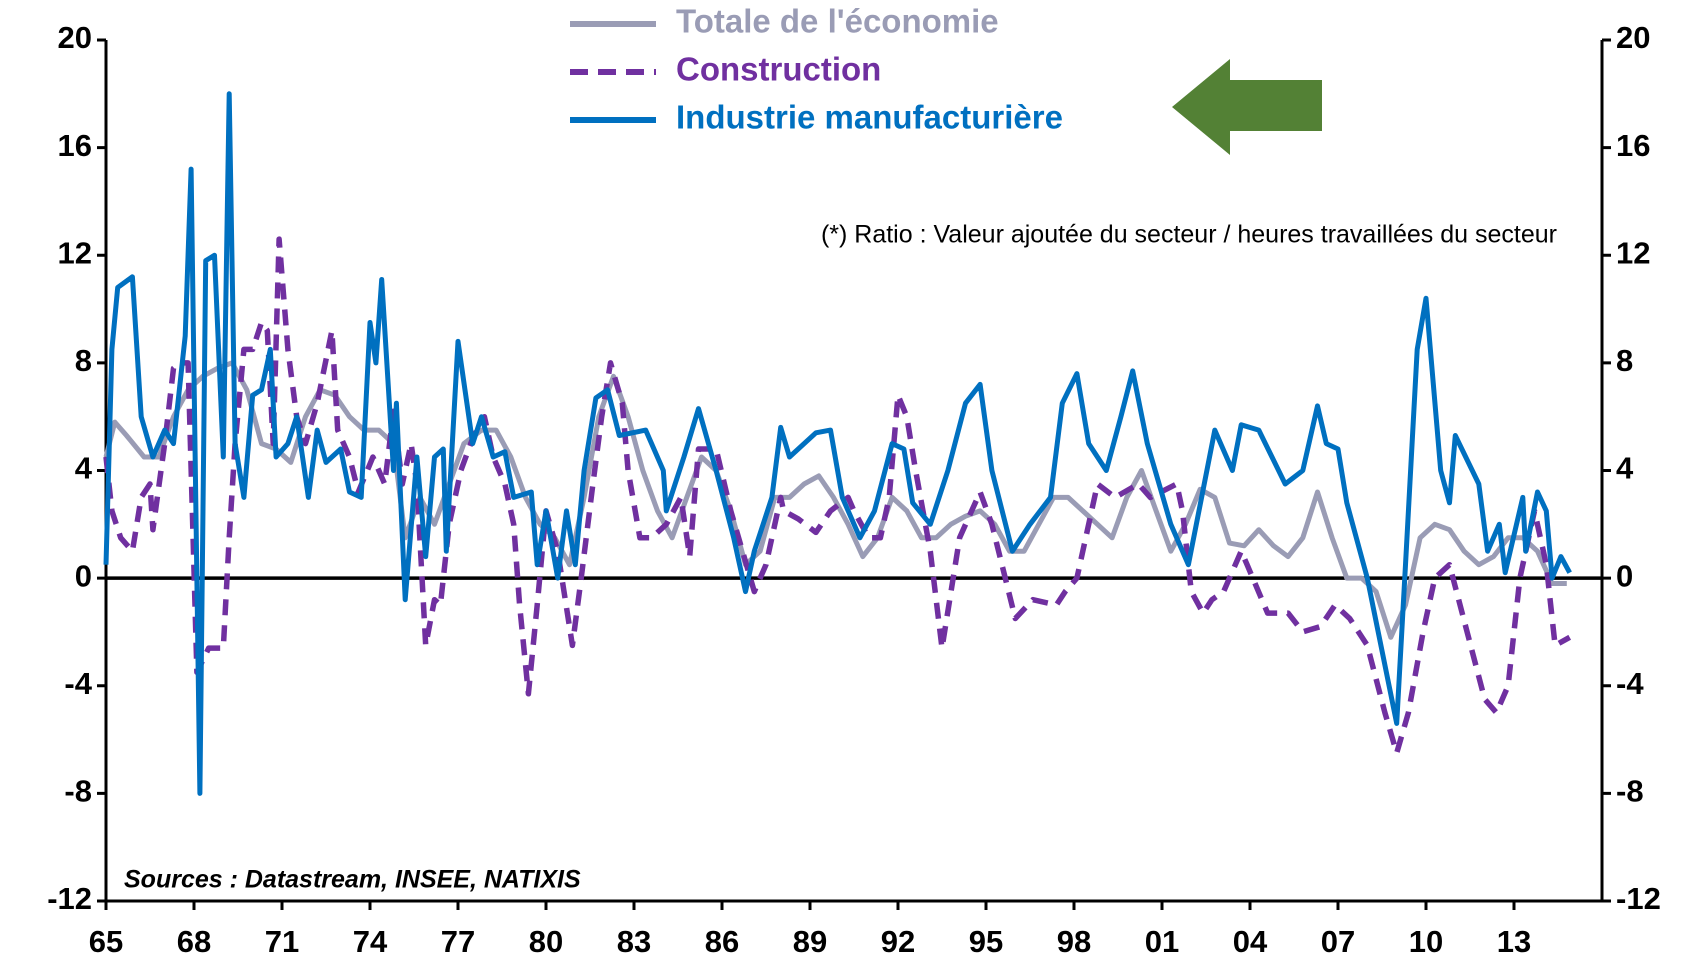 The width and height of the screenshot is (1701, 977). Describe the element at coordinates (778, 69) in the screenshot. I see `legend-label: Construction` at that location.